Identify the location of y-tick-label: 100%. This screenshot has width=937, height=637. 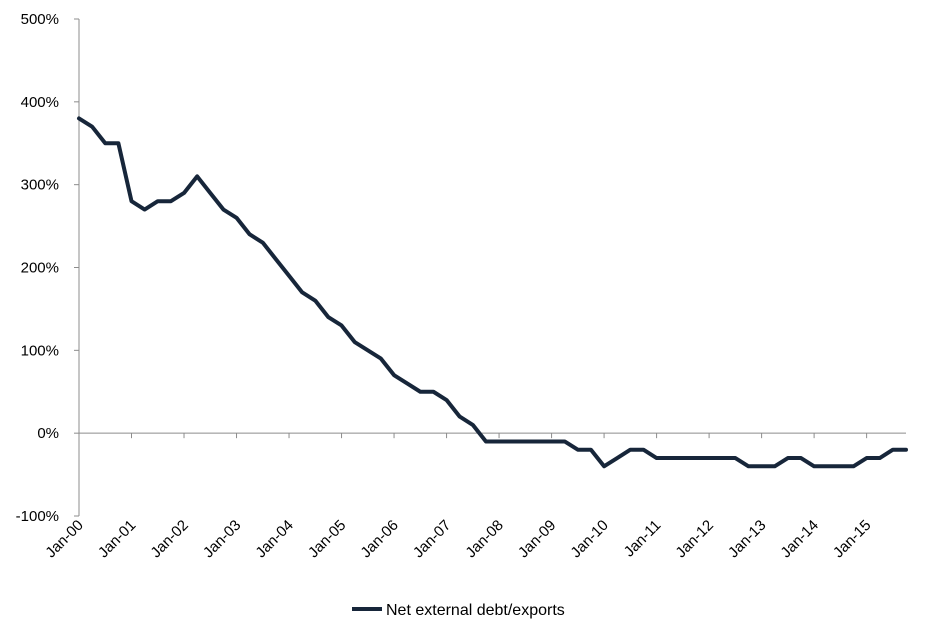
(40, 350).